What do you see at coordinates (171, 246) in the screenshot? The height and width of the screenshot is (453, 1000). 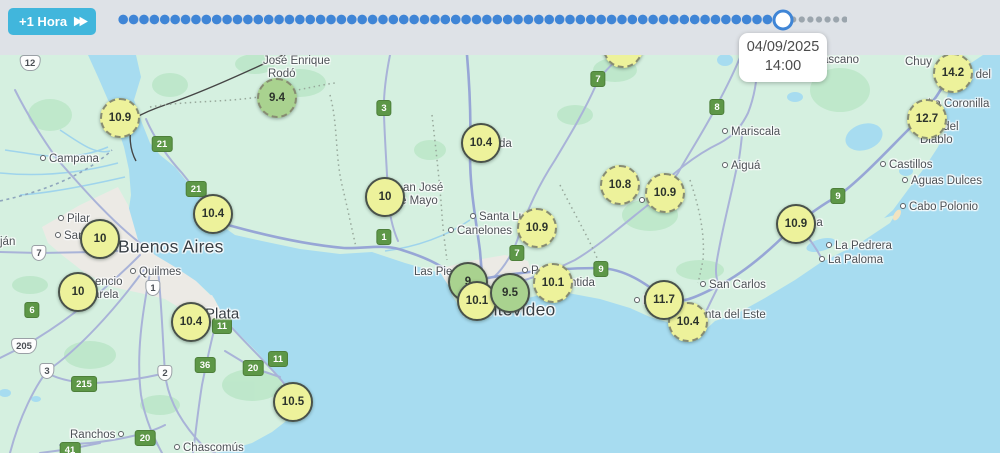 I see `place-label: Buenos Aires` at bounding box center [171, 246].